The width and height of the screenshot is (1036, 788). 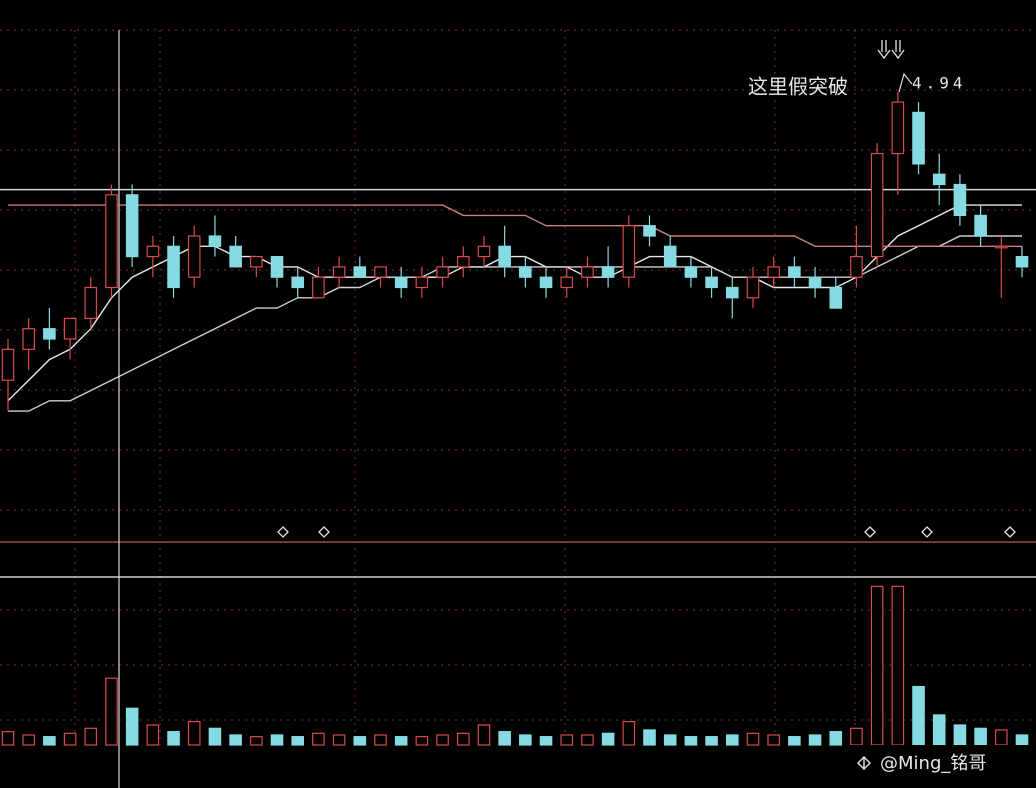 What do you see at coordinates (933, 763) in the screenshot?
I see `watermark: @Ming_铭哥` at bounding box center [933, 763].